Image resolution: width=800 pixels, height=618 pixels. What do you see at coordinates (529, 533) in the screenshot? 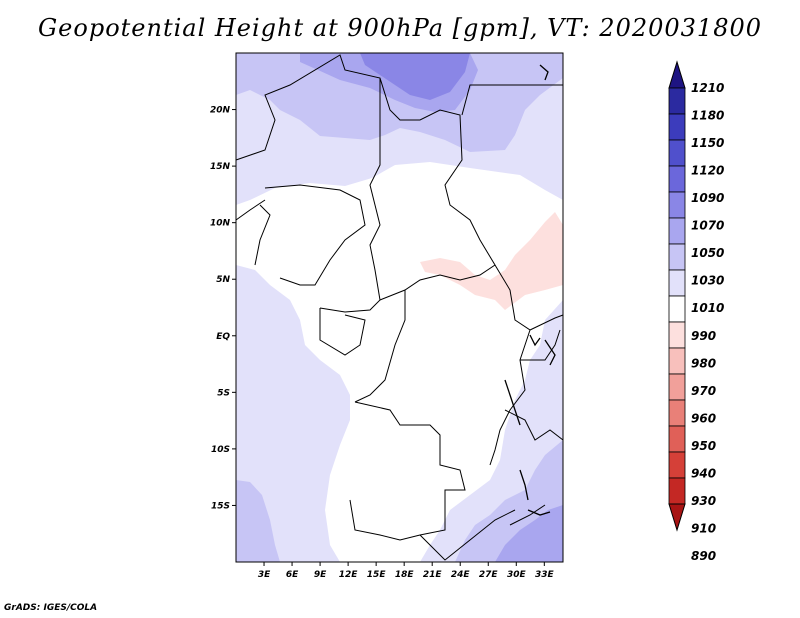
I see `contour-fill-1050-southeast` at bounding box center [529, 533].